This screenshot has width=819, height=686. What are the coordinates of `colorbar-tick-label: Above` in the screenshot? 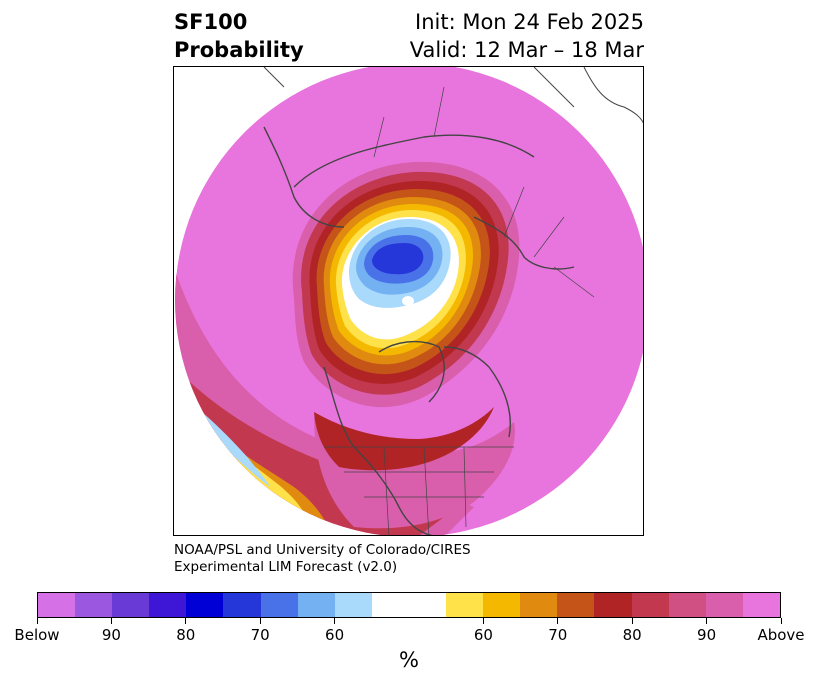 It's located at (781, 635).